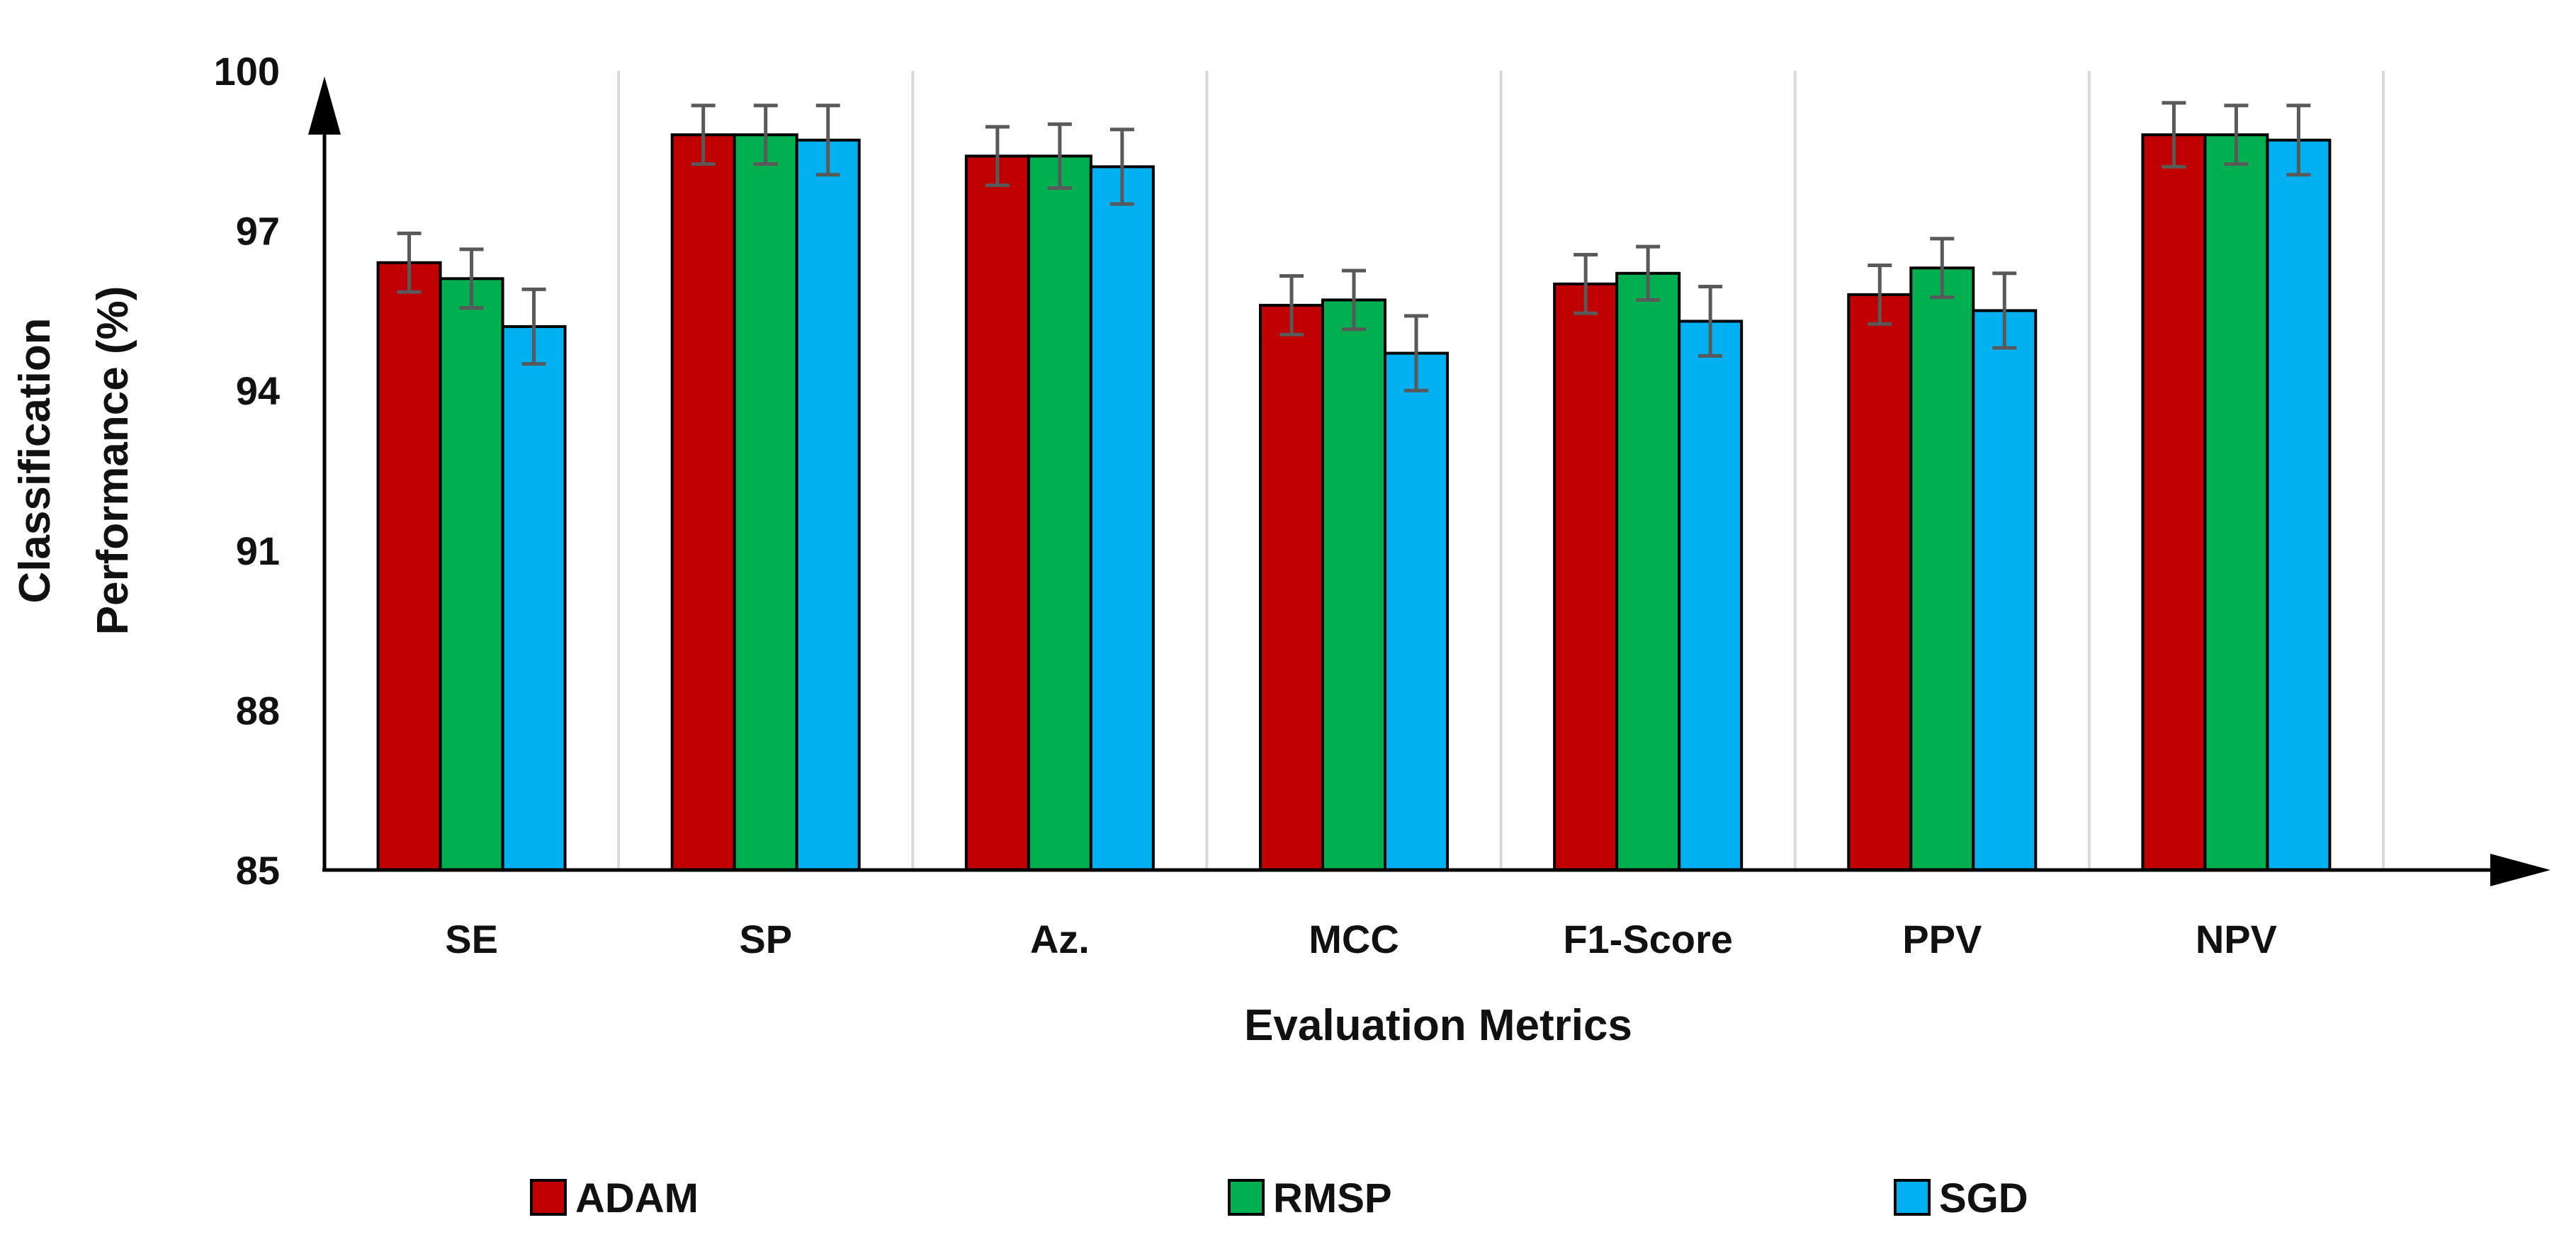 This screenshot has width=2576, height=1254. What do you see at coordinates (409, 566) in the screenshot?
I see `bar-adam-se` at bounding box center [409, 566].